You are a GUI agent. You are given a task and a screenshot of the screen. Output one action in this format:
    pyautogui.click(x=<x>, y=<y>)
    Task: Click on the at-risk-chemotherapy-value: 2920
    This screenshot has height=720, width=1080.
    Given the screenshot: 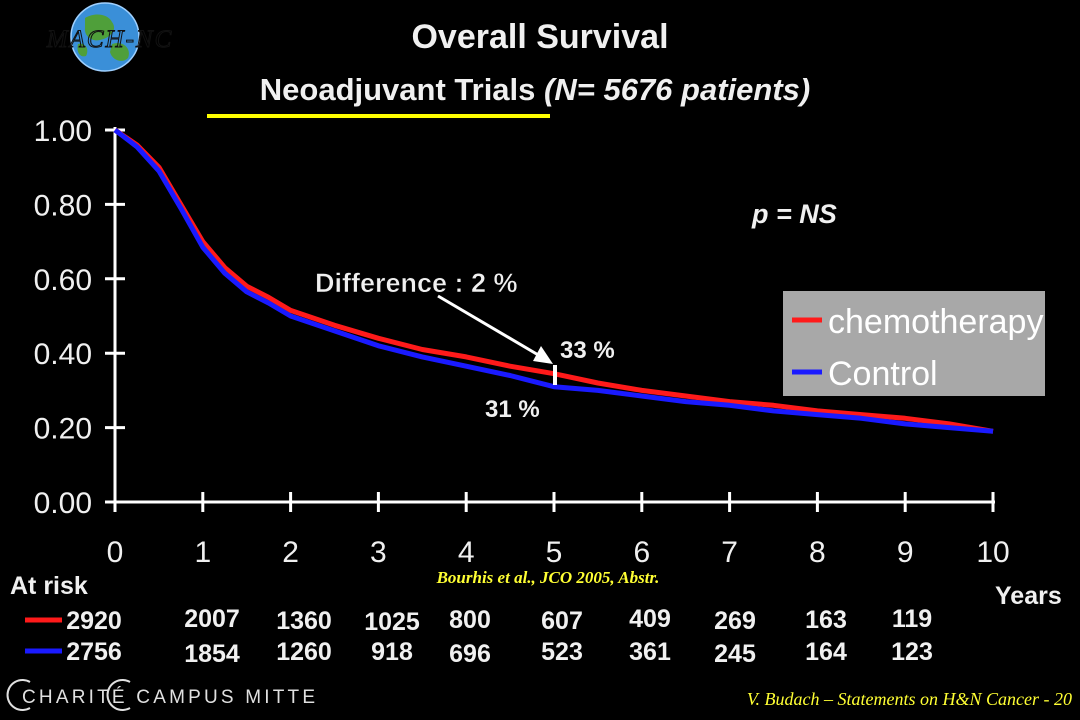 What is the action you would take?
    pyautogui.click(x=94, y=621)
    